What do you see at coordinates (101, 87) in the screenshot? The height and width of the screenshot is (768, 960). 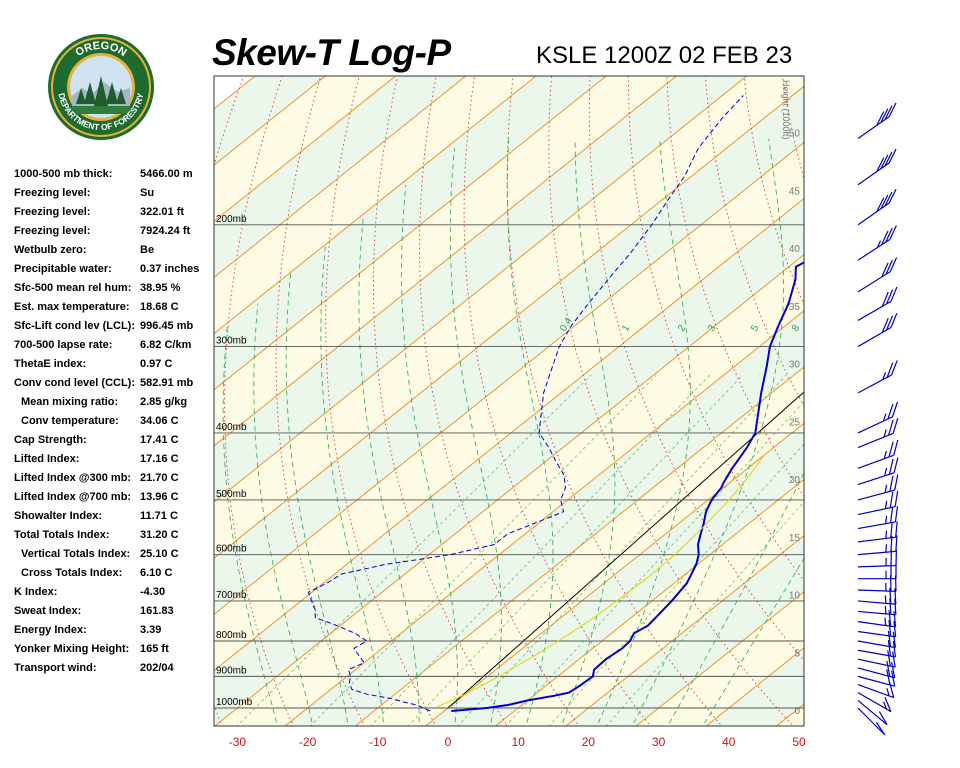 I see `oregon-forestry-logo: OREGON DEPARTMENT OF FORESTRY` at bounding box center [101, 87].